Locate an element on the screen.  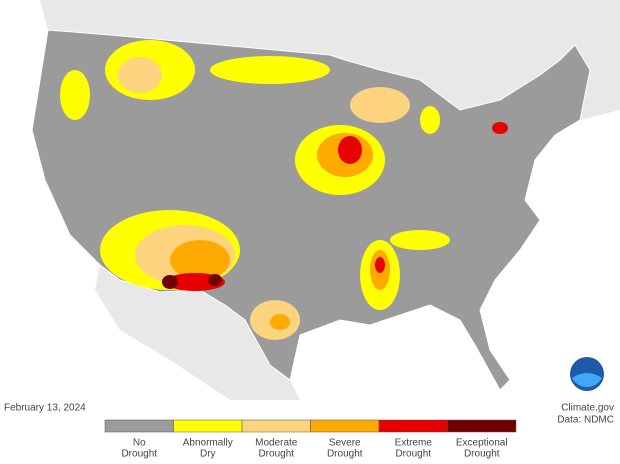
date: February 13, 2024 is located at coordinates (45, 408).